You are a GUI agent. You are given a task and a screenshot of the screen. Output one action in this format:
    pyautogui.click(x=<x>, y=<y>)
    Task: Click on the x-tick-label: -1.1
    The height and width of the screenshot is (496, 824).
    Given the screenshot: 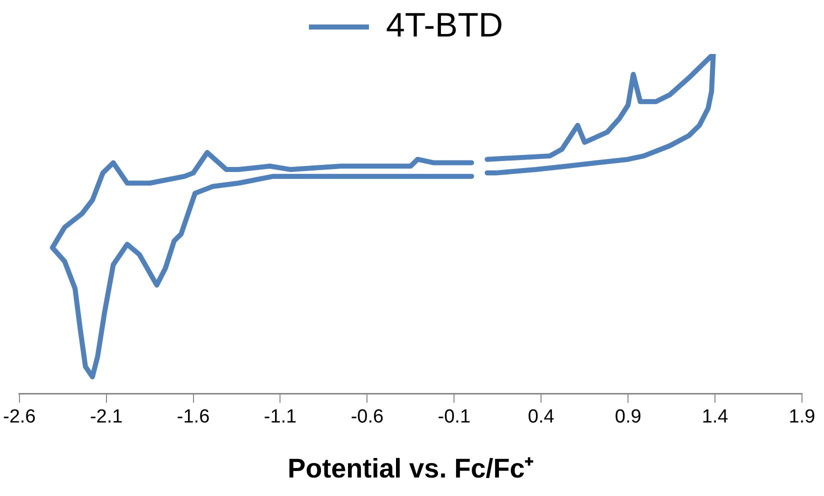 What is the action you would take?
    pyautogui.click(x=280, y=417)
    